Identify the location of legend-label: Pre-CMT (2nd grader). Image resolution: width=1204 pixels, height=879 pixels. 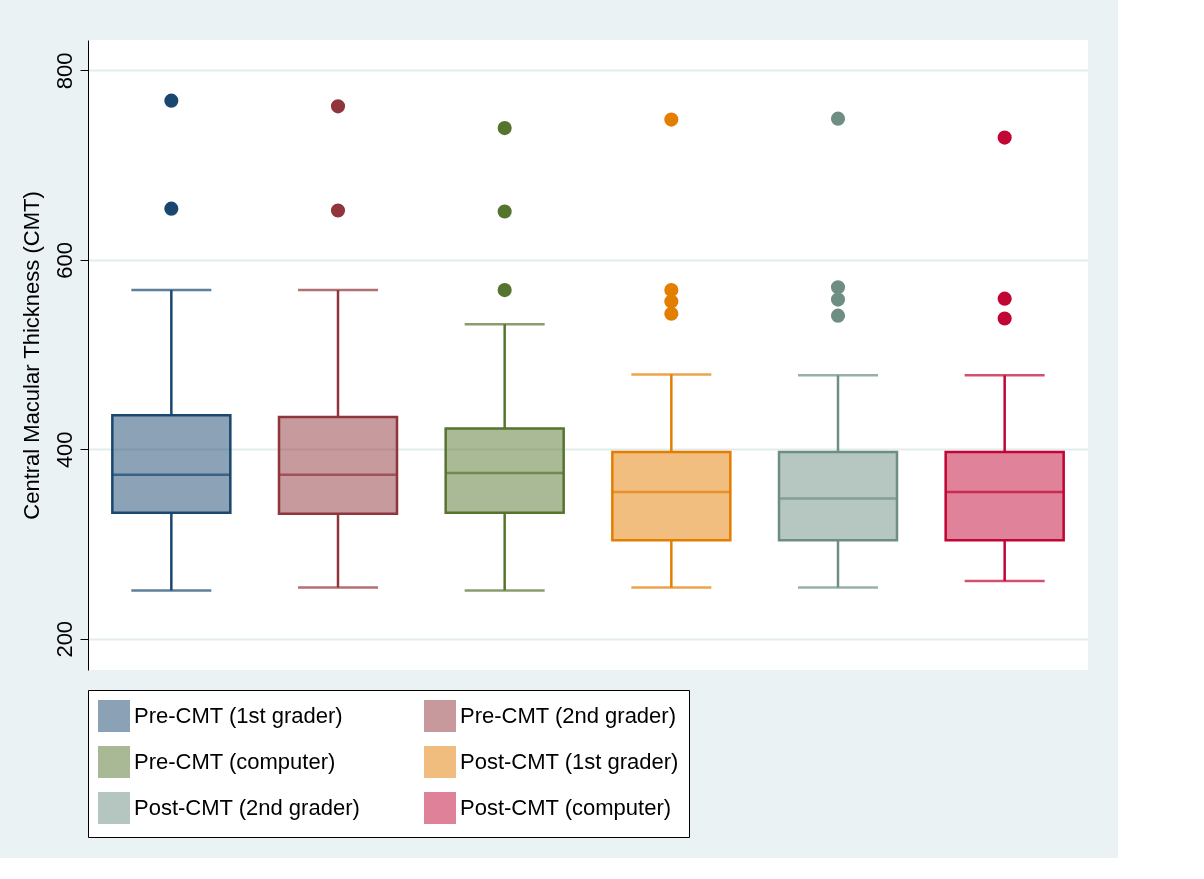
(568, 715).